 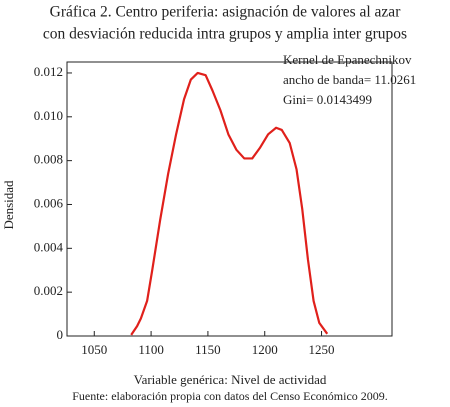 What do you see at coordinates (322, 349) in the screenshot?
I see `x-tick-label: 1250` at bounding box center [322, 349].